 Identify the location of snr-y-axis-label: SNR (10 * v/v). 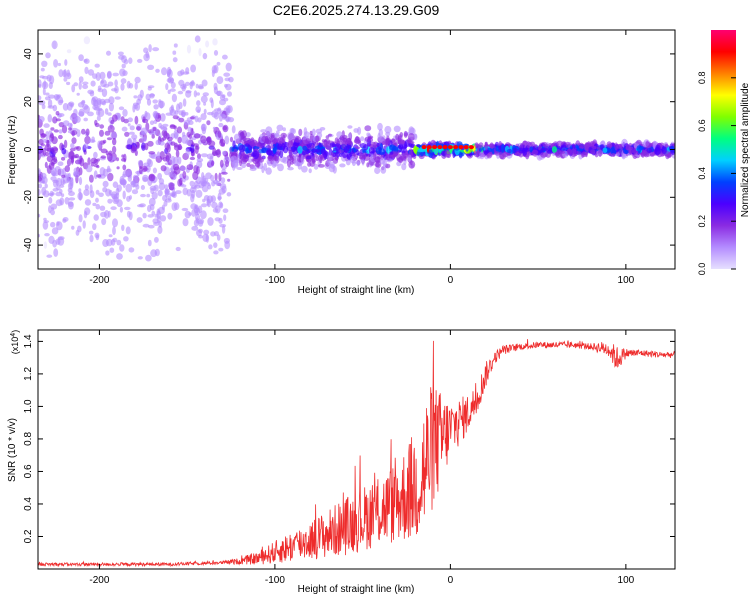
(12, 450).